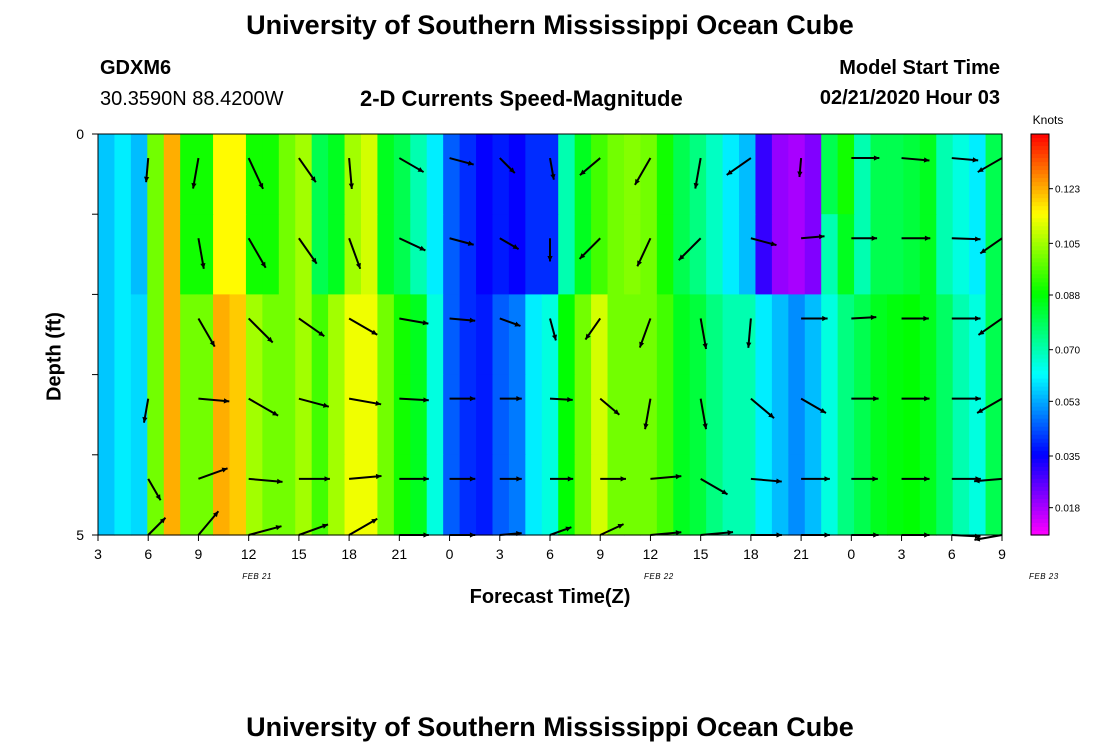  I want to click on model-start-value: 02/21/2020 Hour 03, so click(909, 98).